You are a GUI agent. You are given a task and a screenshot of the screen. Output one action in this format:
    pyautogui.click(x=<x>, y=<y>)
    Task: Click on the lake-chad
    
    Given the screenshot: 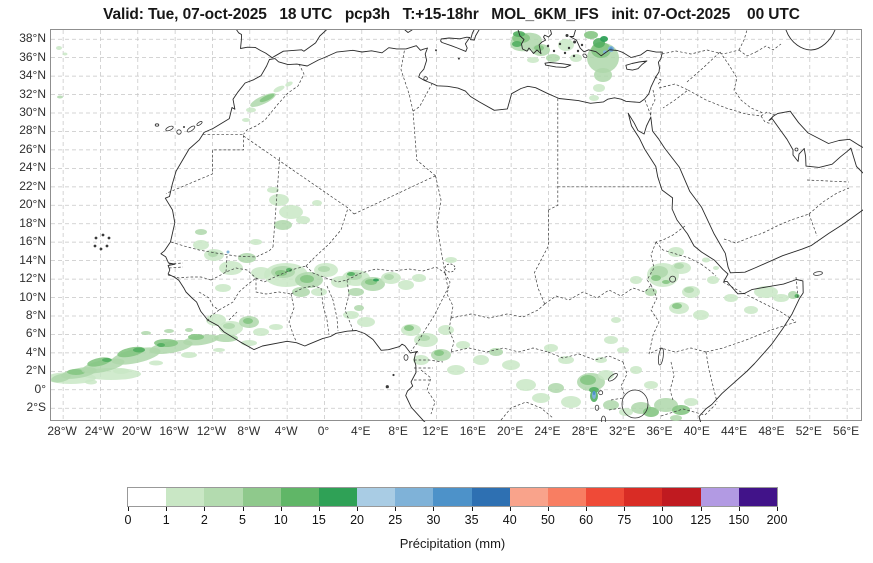 What is the action you would take?
    pyautogui.click(x=450, y=268)
    